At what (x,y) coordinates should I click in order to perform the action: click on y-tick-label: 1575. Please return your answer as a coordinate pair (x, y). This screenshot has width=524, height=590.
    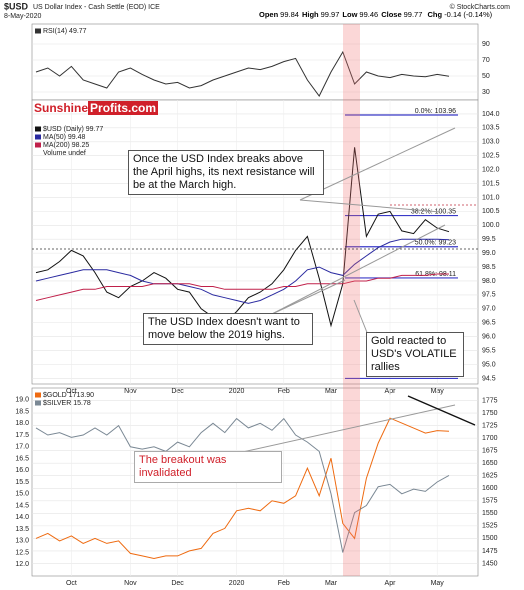
    Looking at the image, I should click on (490, 501).